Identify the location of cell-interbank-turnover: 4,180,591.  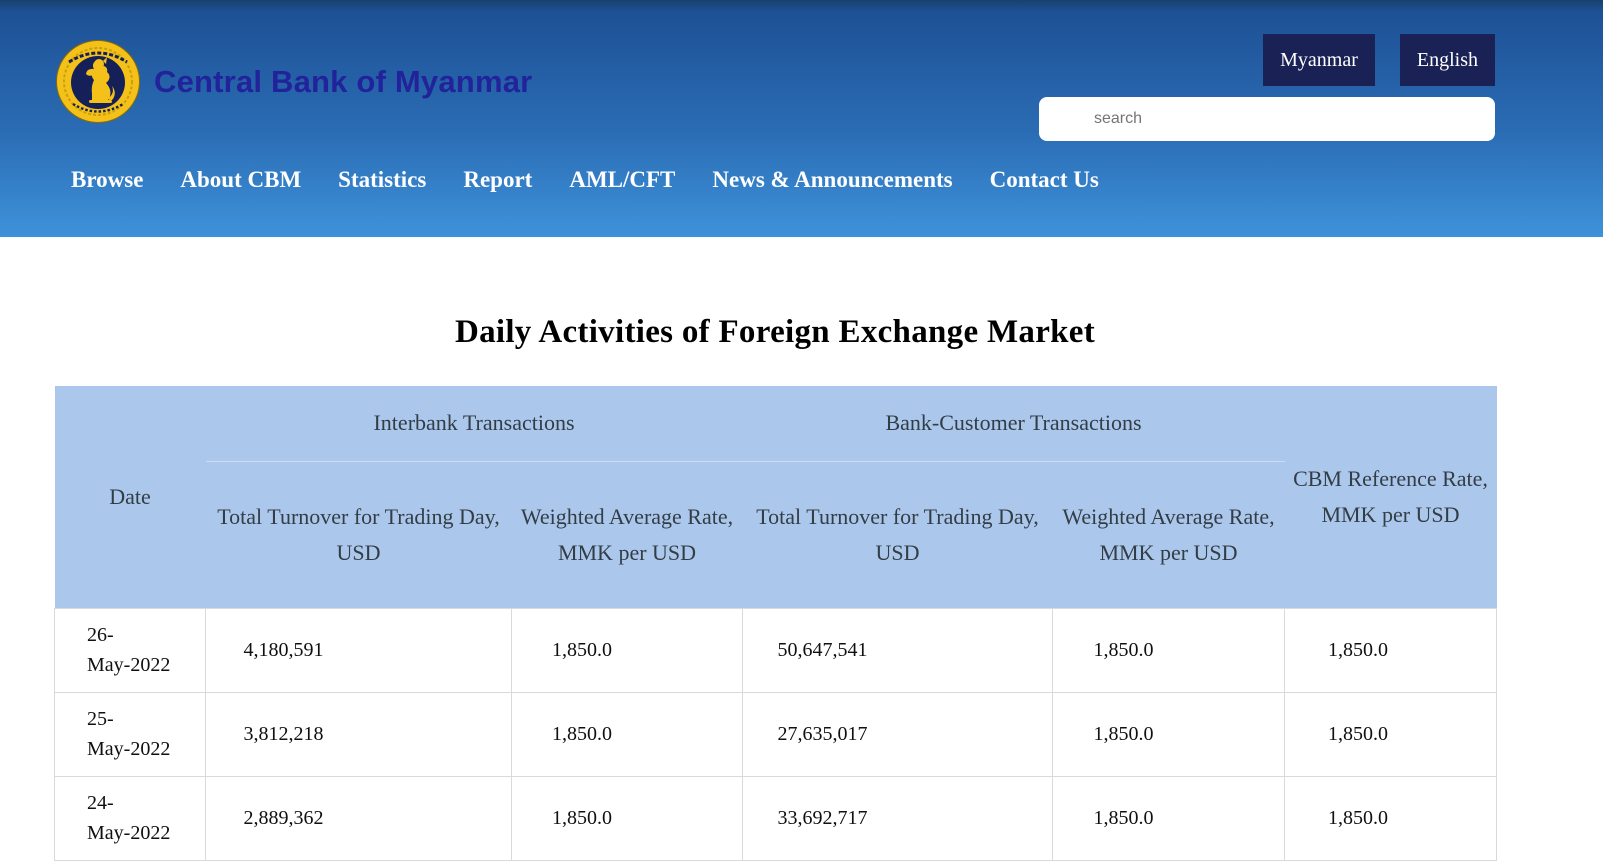
(358, 650).